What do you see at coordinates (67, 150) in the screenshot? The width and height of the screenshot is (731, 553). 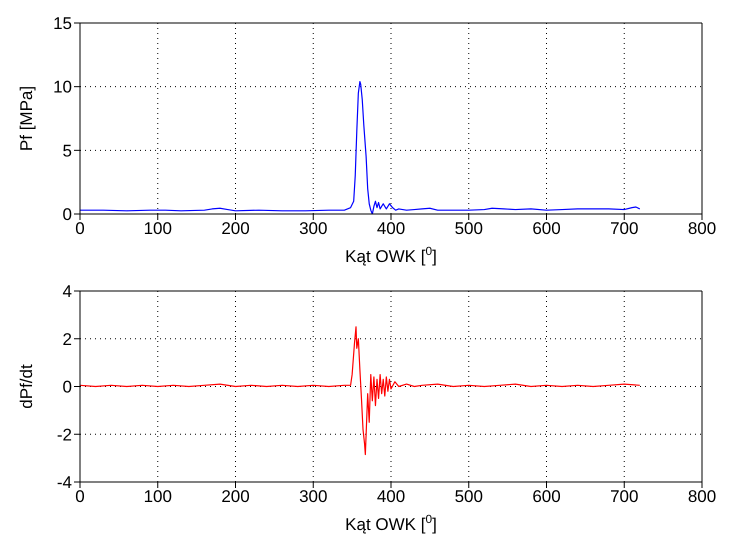 I see `y-tick-label: 5` at bounding box center [67, 150].